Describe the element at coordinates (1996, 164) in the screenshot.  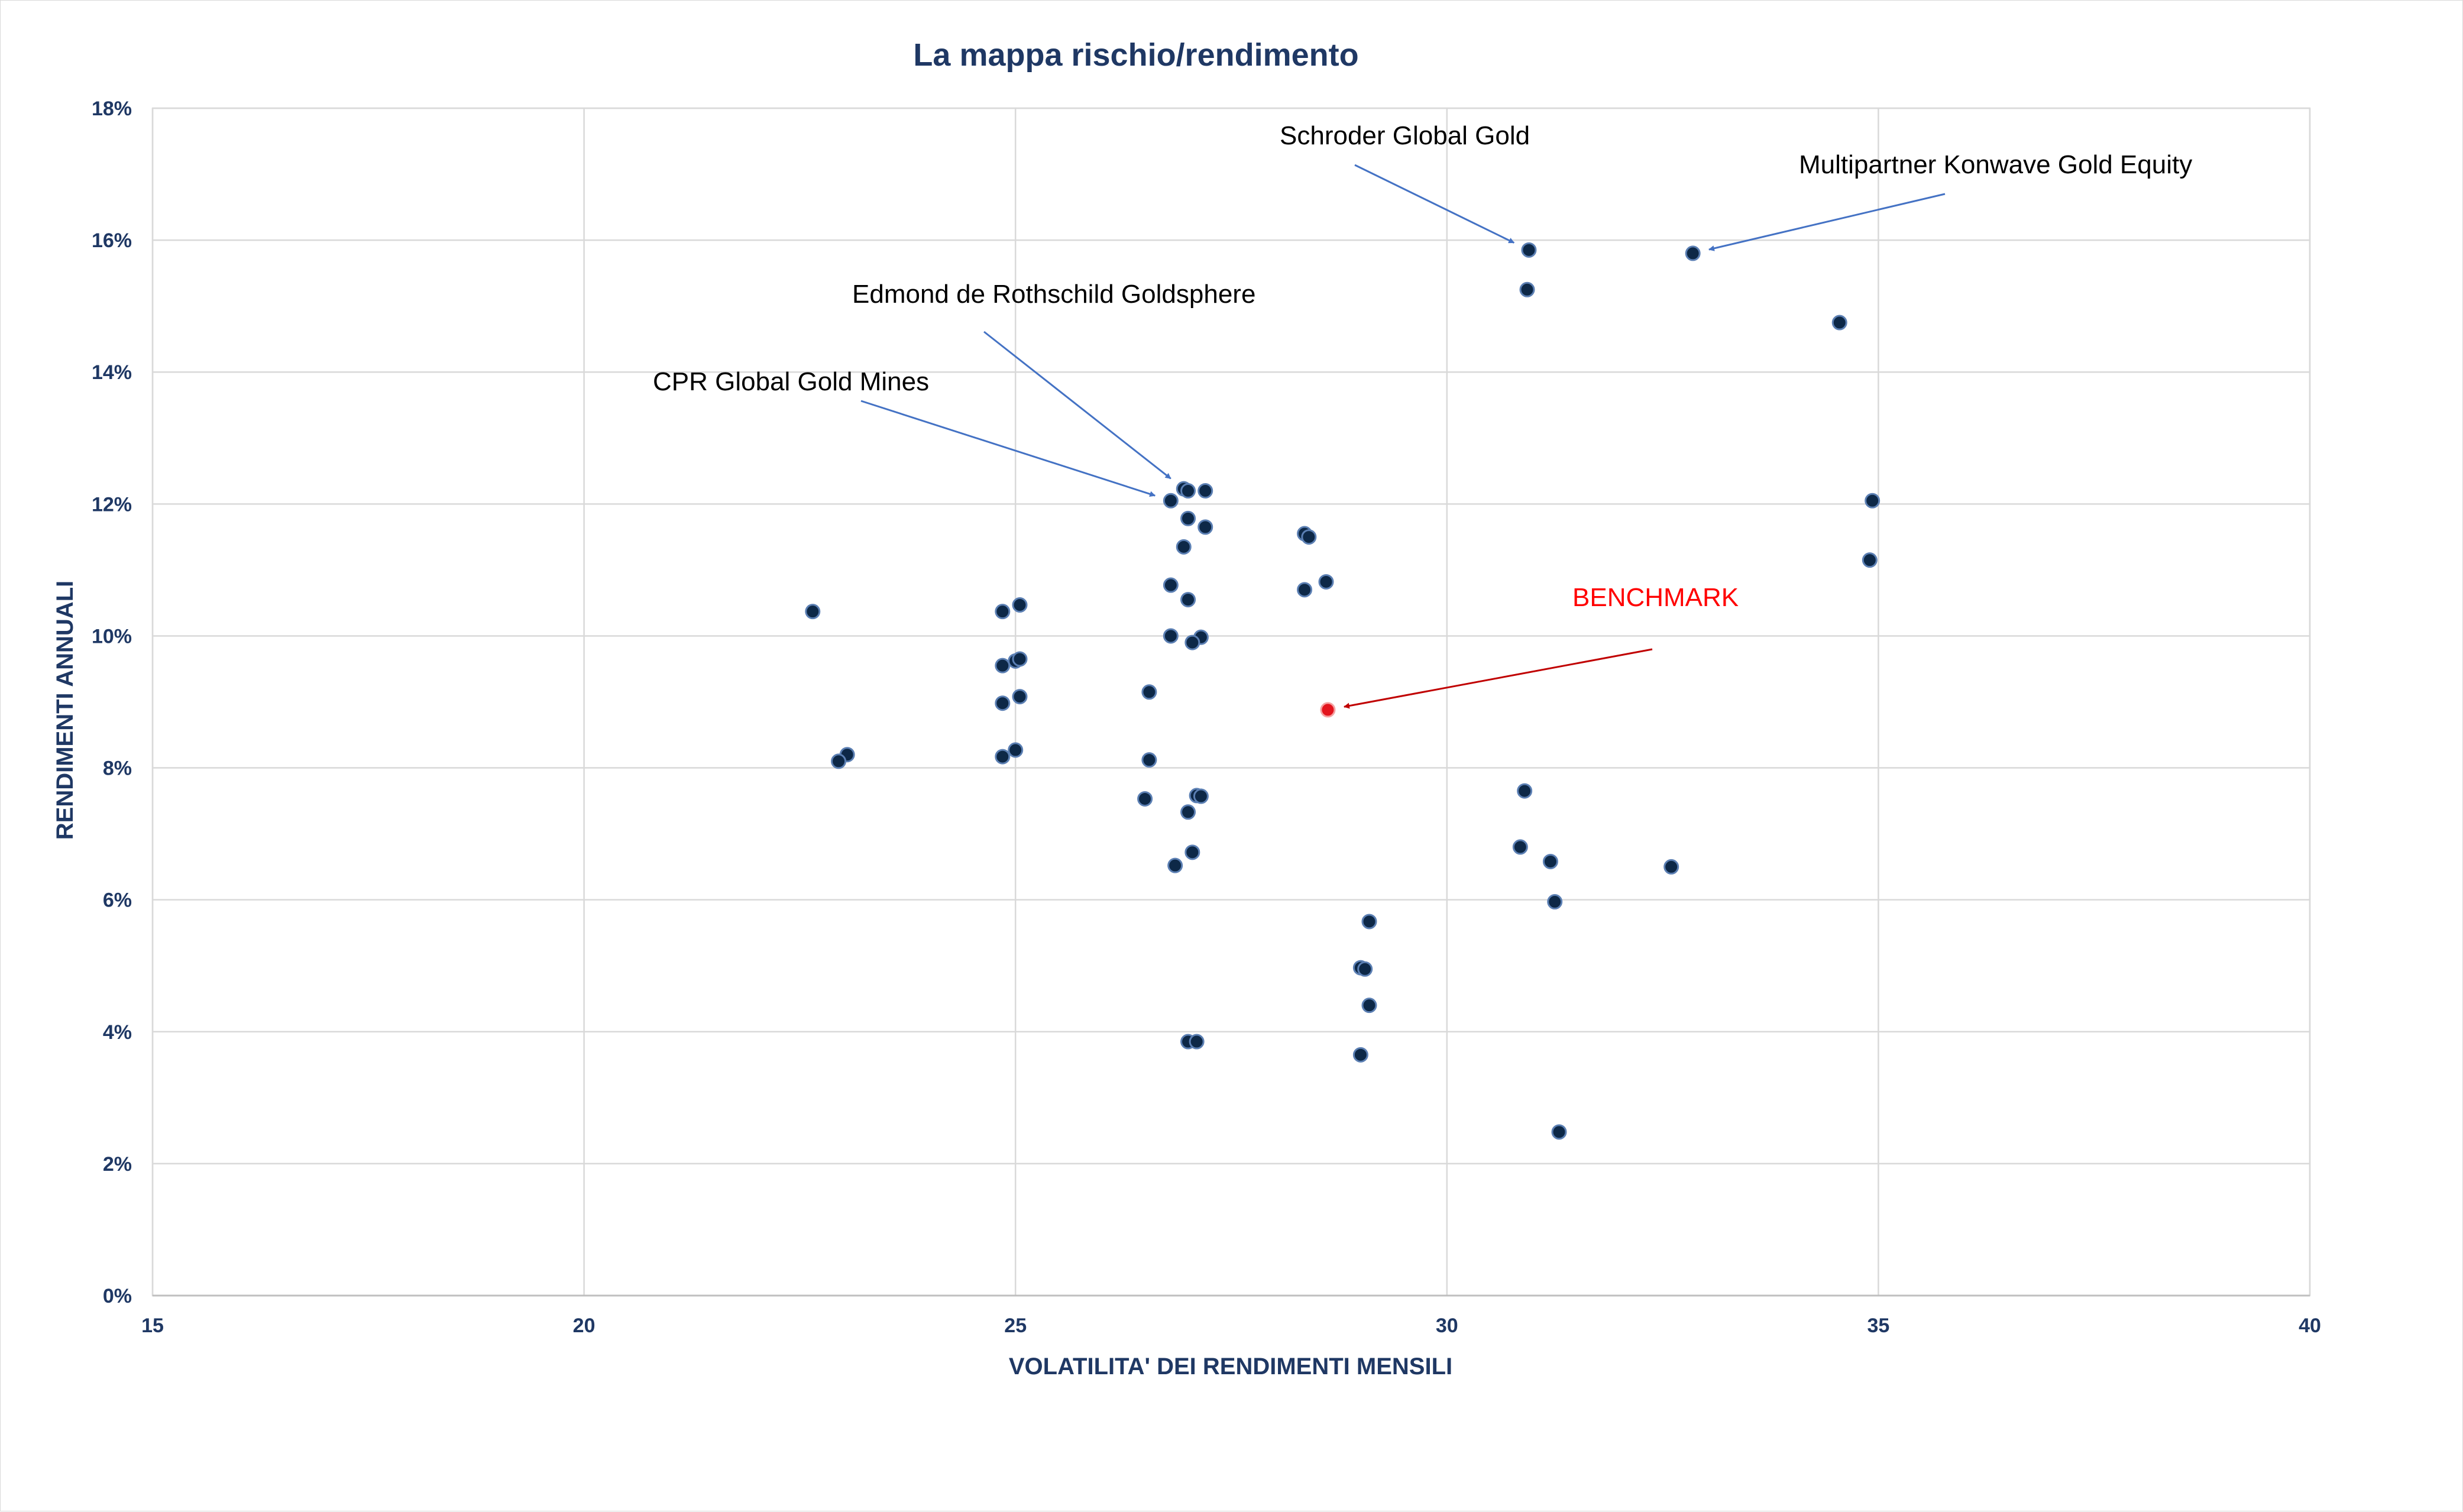
I see `annotation-multipartner-konwave: Multipartner Konwave Gold Equity` at that location.